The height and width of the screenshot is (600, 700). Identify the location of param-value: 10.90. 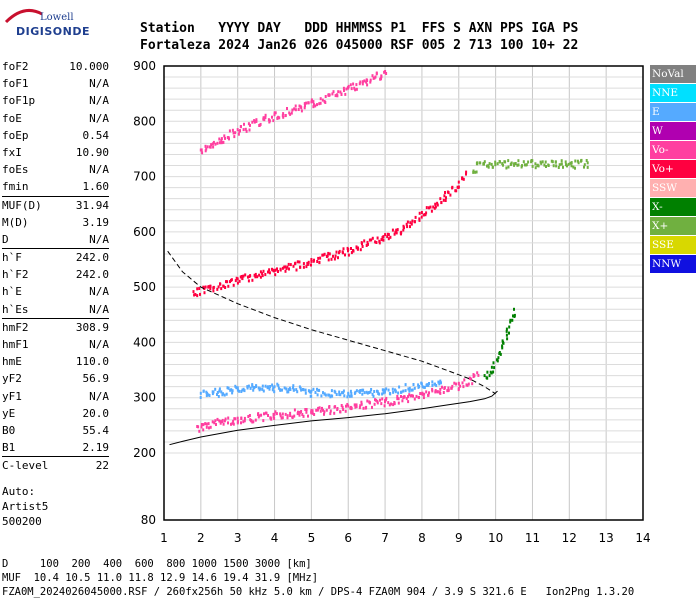
(92, 152).